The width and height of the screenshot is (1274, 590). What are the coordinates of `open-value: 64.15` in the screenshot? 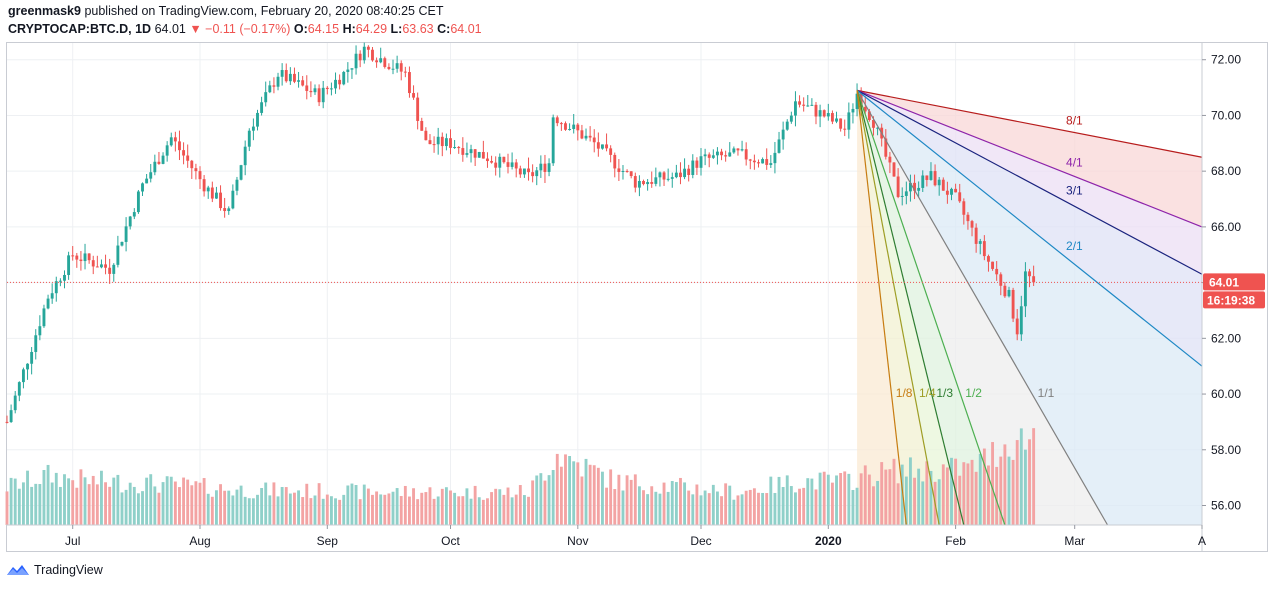 It's located at (323, 29).